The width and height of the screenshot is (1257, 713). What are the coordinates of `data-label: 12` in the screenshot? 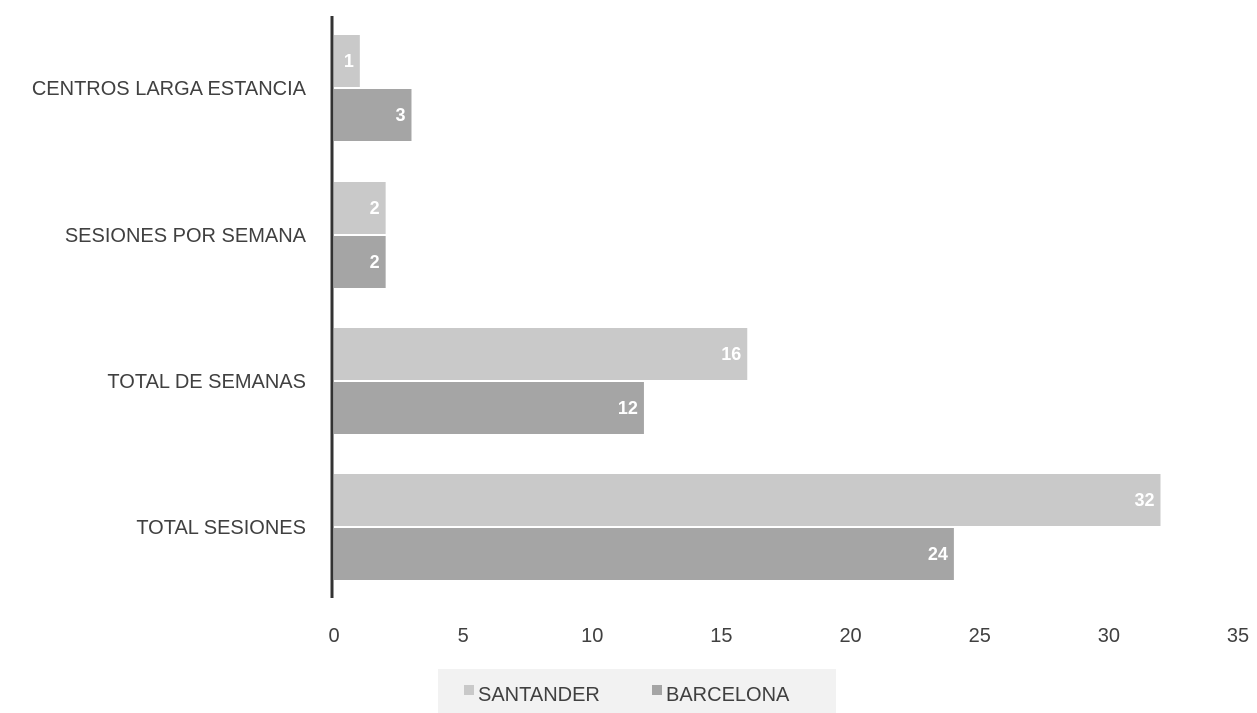 It's located at (628, 408).